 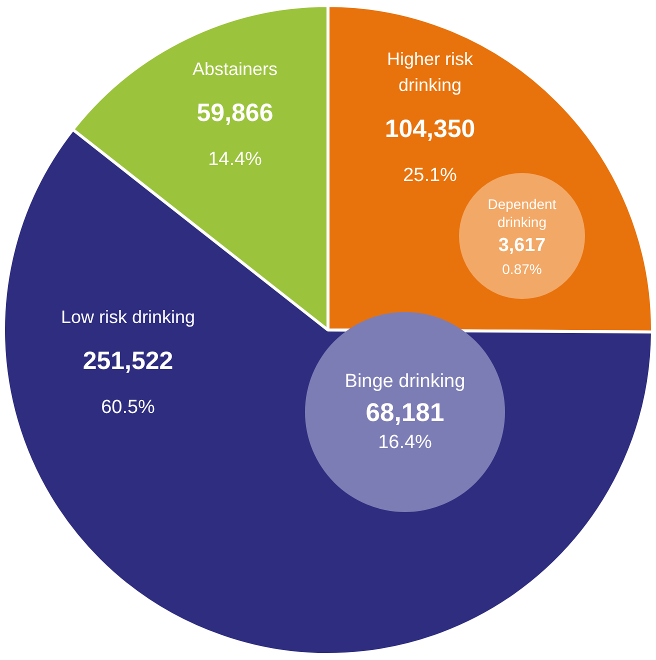 I want to click on slice-label: Abstainers, so click(x=235, y=68).